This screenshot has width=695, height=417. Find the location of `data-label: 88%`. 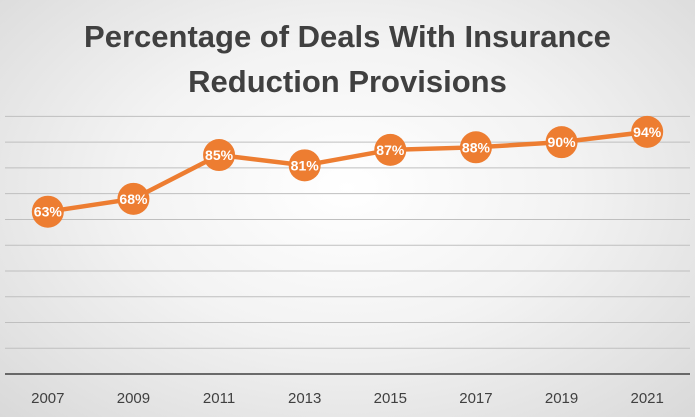

data-label: 88% is located at coordinates (476, 147).